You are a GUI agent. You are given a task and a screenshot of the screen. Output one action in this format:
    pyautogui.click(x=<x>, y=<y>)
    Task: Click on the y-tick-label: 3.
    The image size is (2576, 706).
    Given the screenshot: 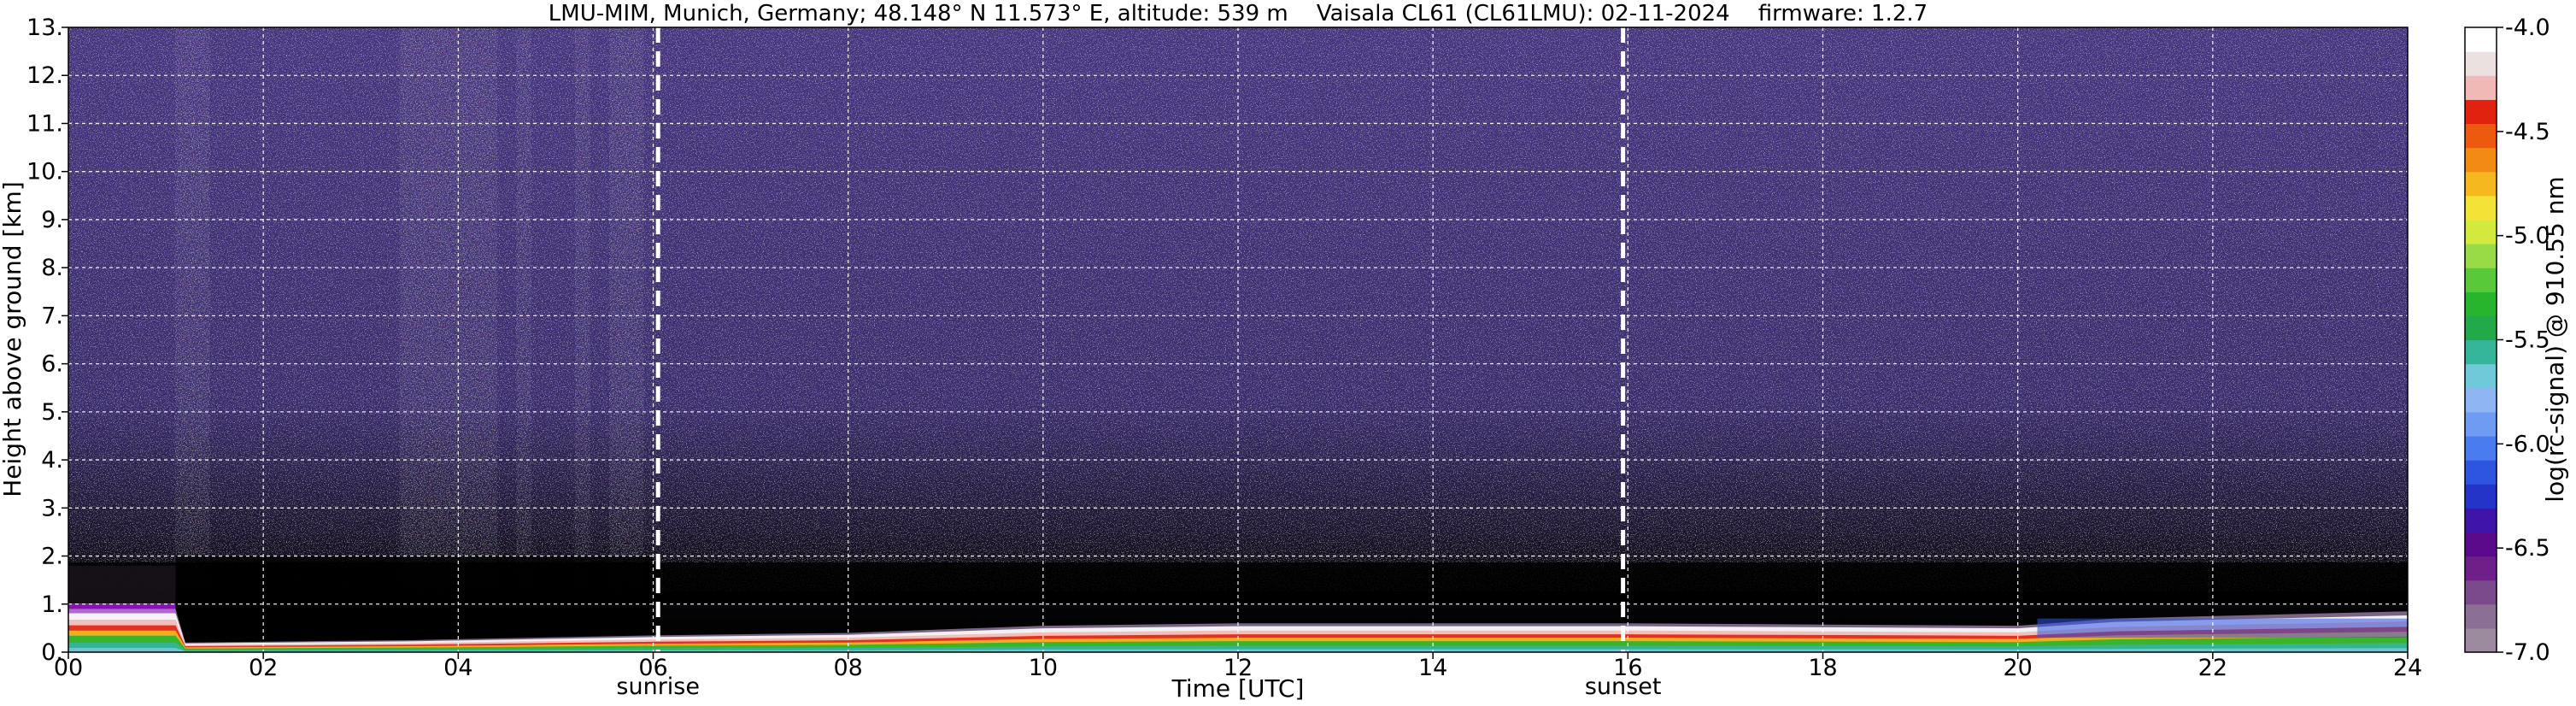 What is the action you would take?
    pyautogui.click(x=52, y=508)
    